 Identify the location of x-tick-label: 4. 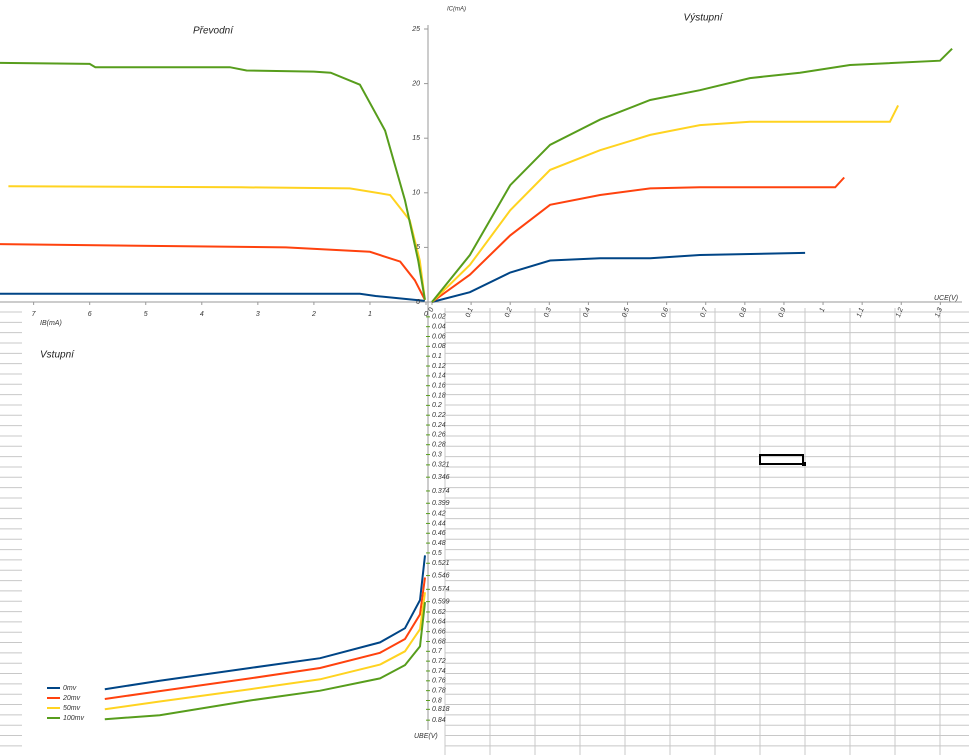
(202, 314).